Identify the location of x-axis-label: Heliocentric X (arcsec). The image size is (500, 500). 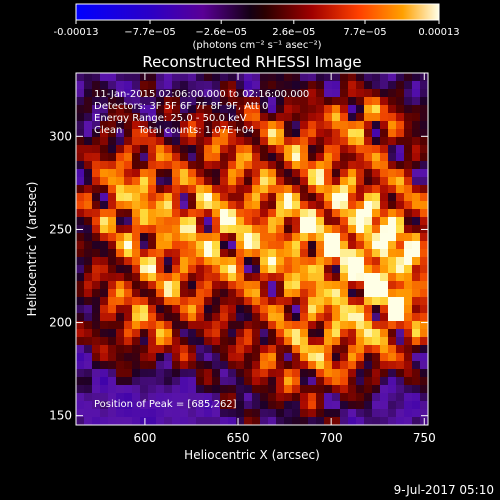
(252, 455).